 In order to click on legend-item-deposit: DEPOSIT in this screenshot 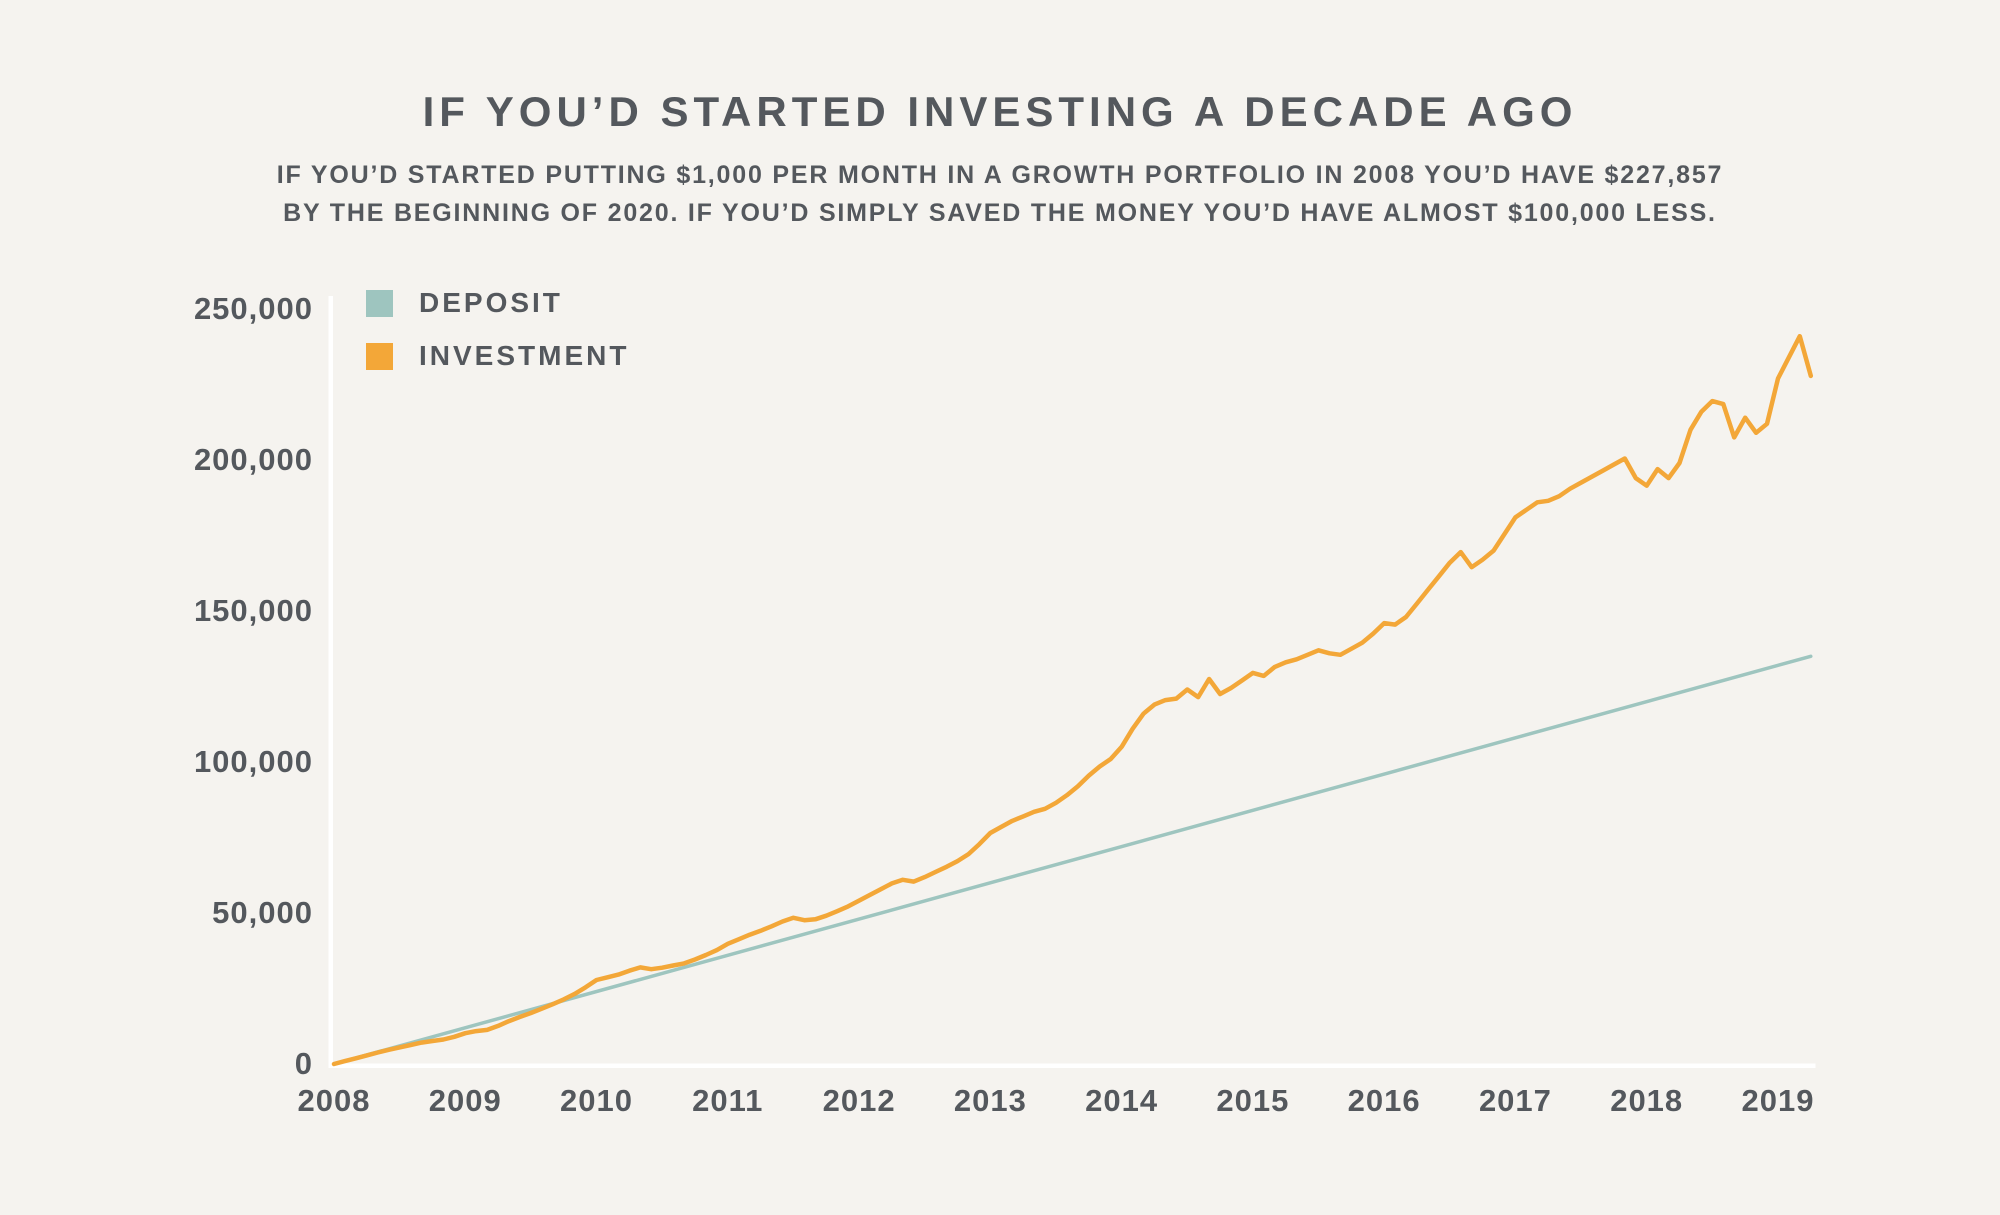, I will do `click(497, 303)`.